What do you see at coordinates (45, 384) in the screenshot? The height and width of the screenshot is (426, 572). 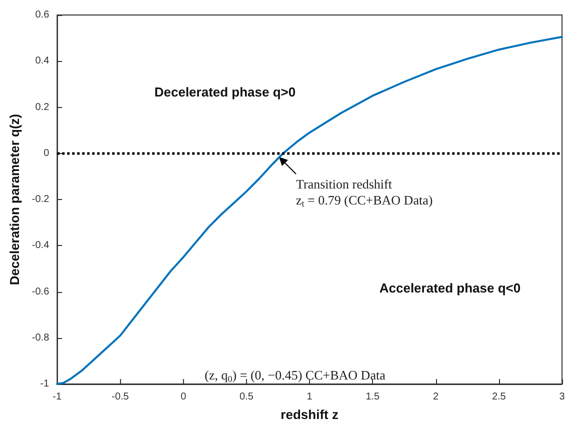 I see `y-tick-label: -1` at bounding box center [45, 384].